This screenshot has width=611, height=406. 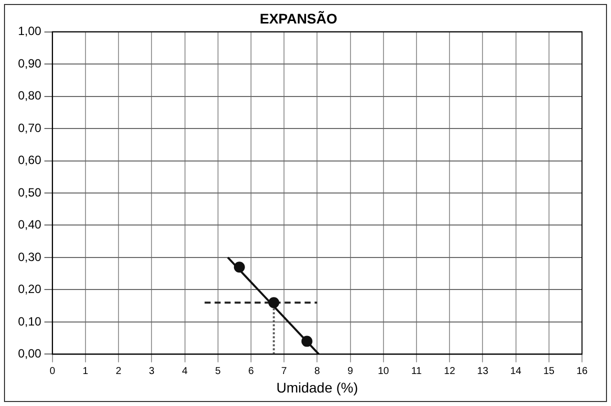 What do you see at coordinates (384, 371) in the screenshot?
I see `x-tick-label: 10` at bounding box center [384, 371].